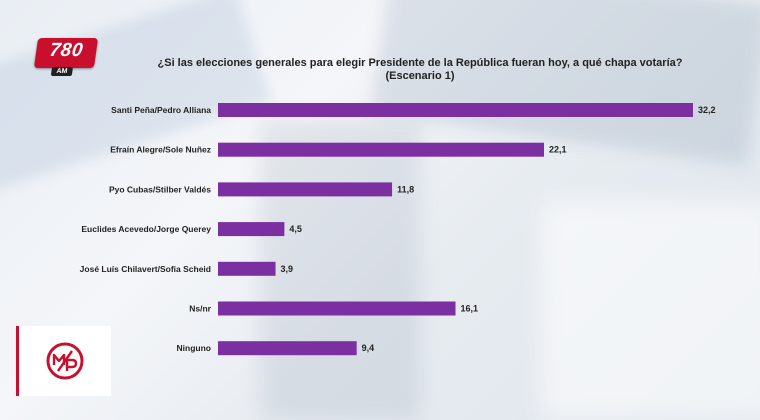 The width and height of the screenshot is (760, 420). I want to click on data-label: 11,8, so click(405, 189).